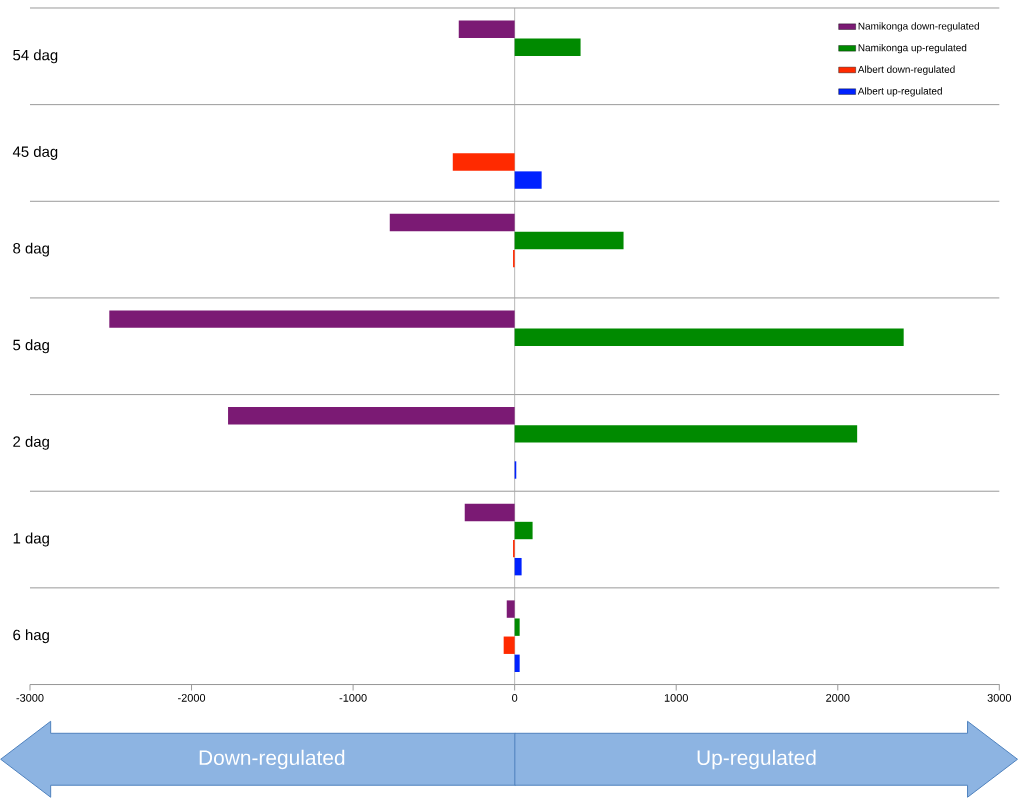 The height and width of the screenshot is (798, 1018). I want to click on y-tick-label: 5 dag, so click(31, 346).